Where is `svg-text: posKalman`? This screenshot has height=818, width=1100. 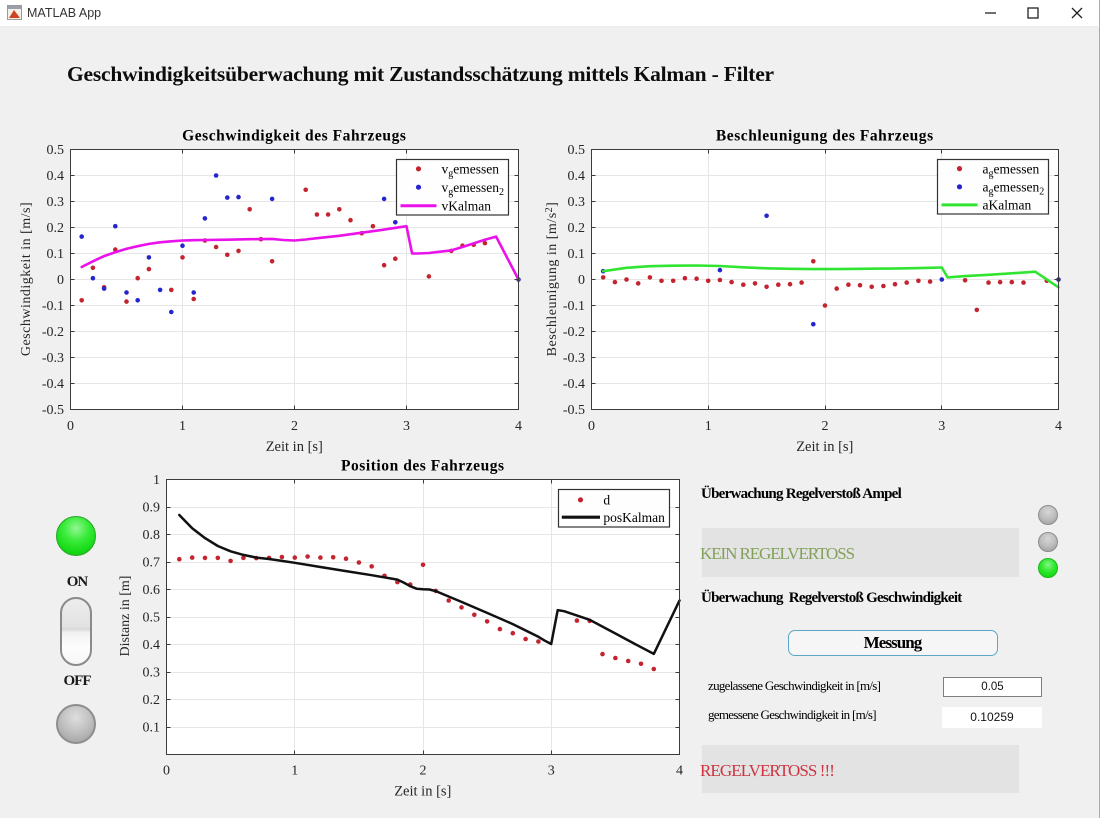 svg-text: posKalman is located at coordinates (634, 517).